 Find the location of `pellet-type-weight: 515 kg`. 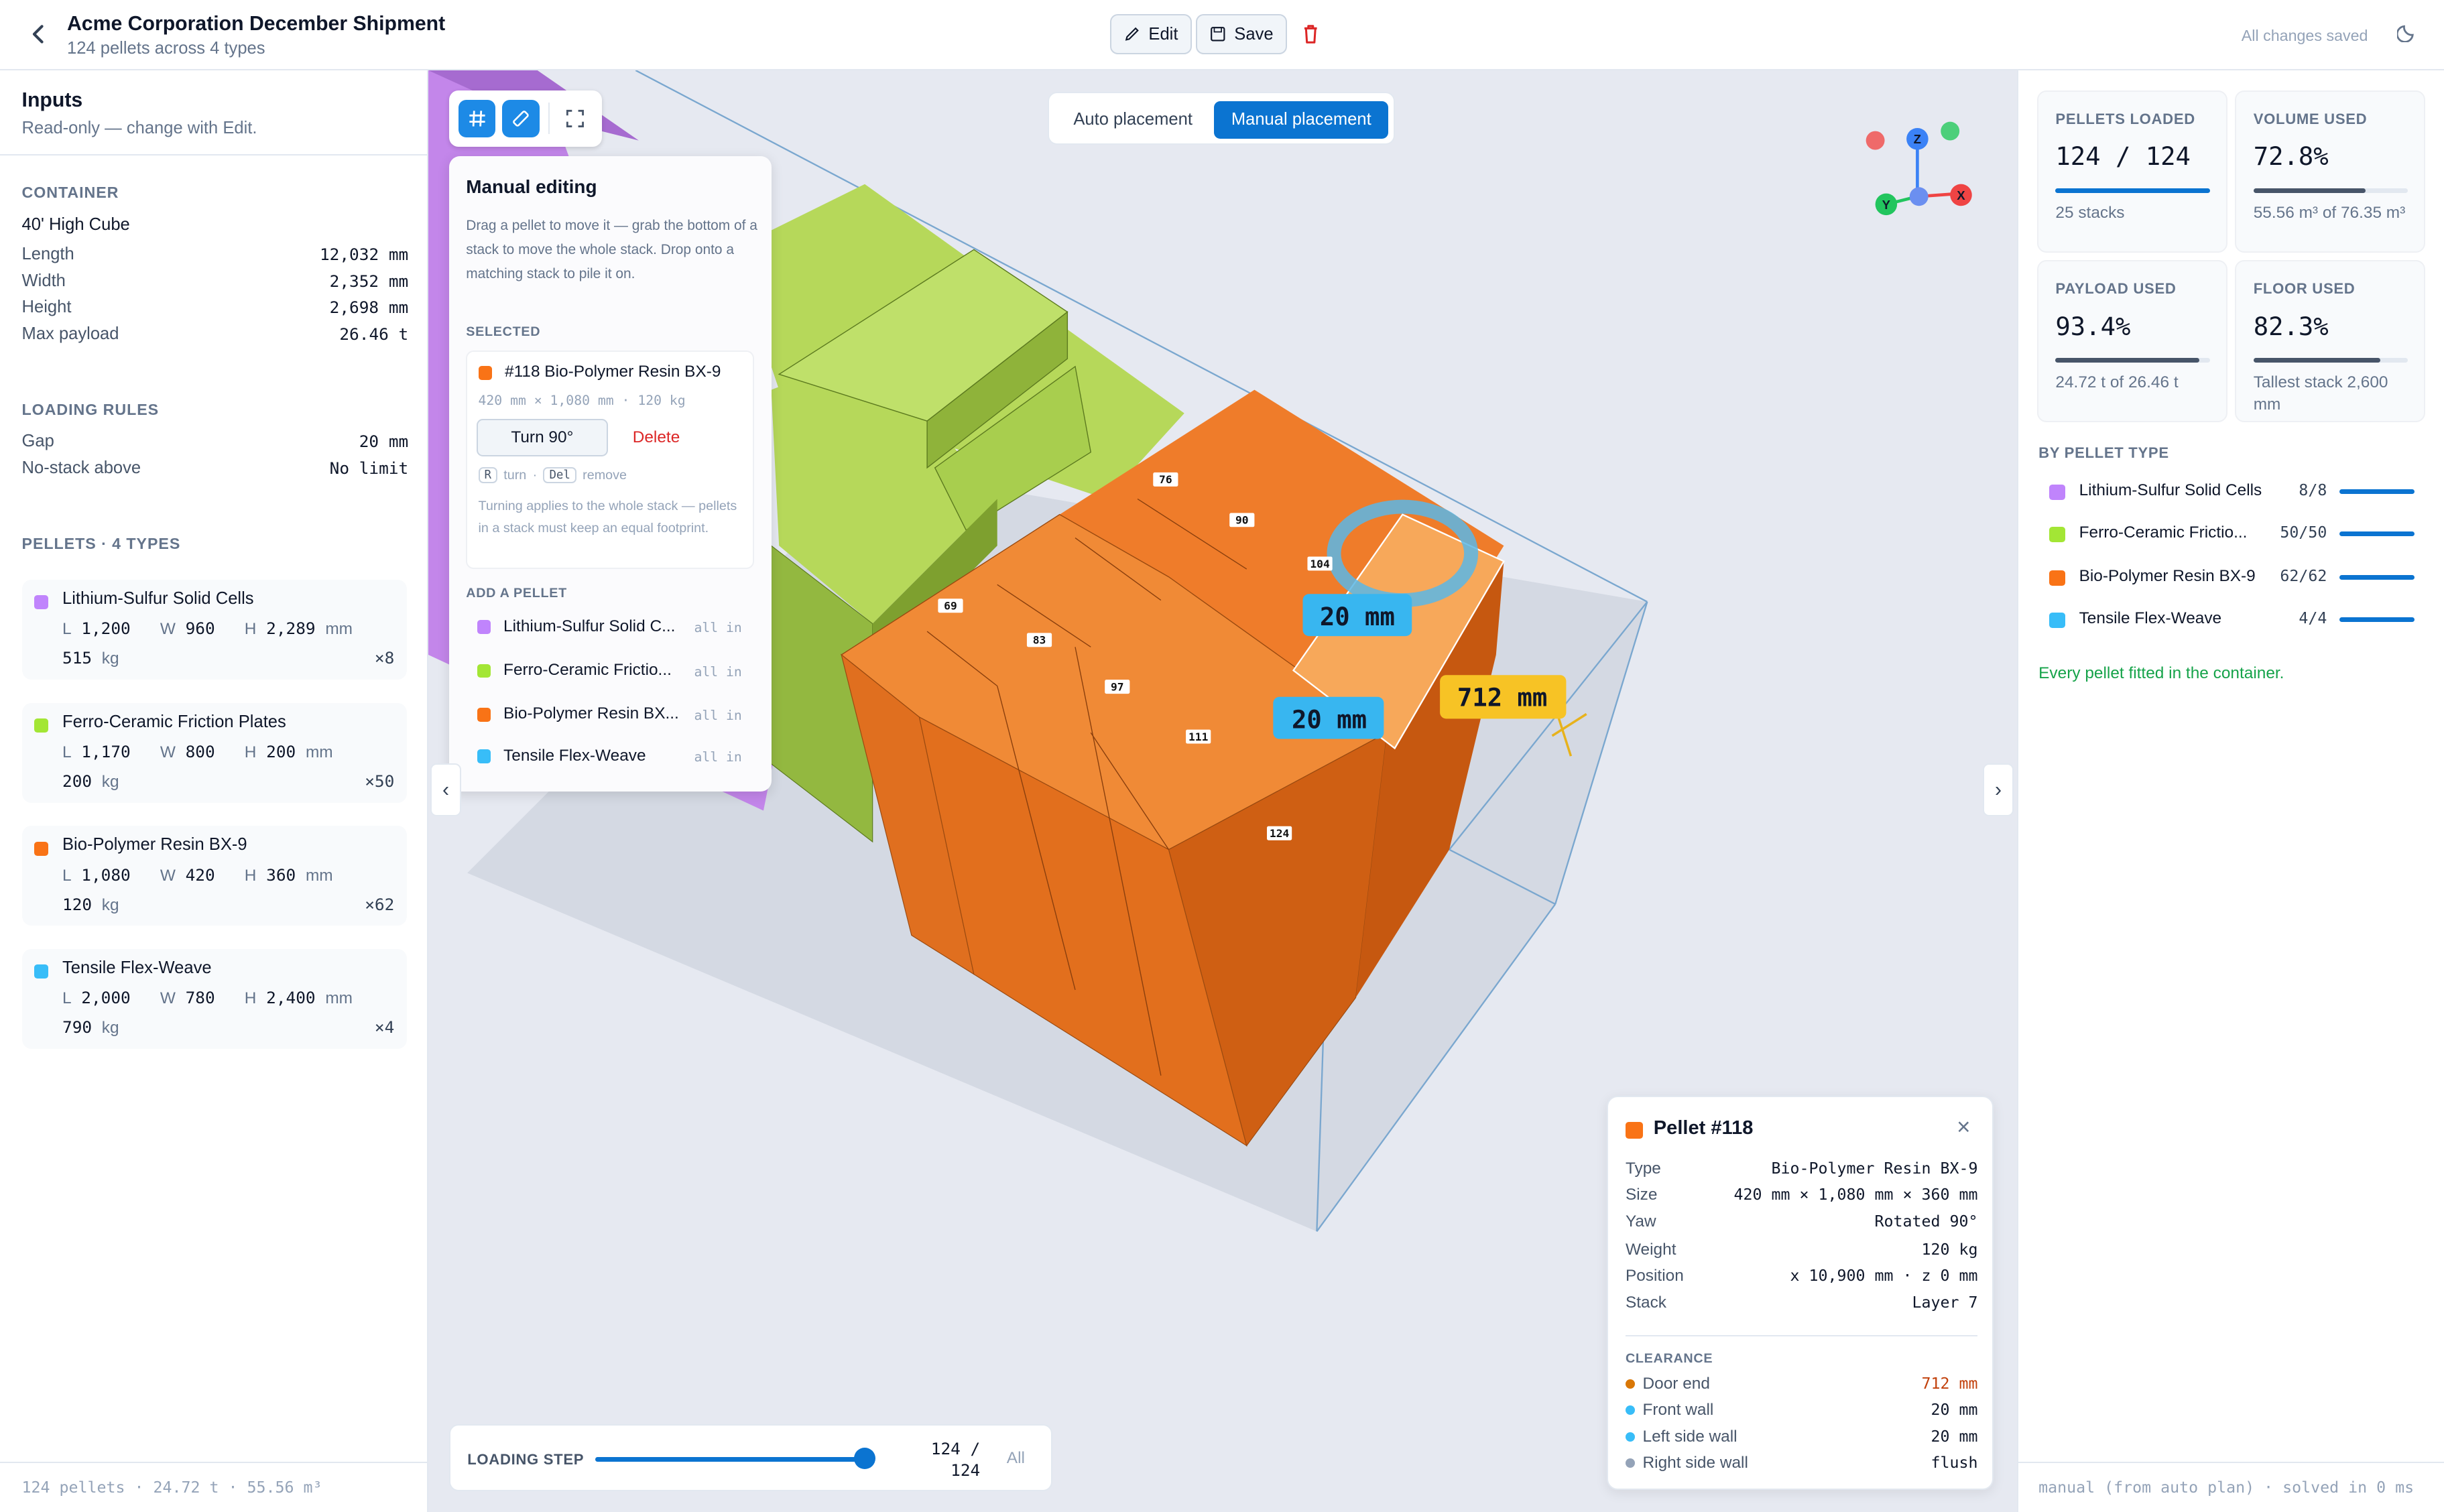

pellet-type-weight: 515 kg is located at coordinates (91, 658).